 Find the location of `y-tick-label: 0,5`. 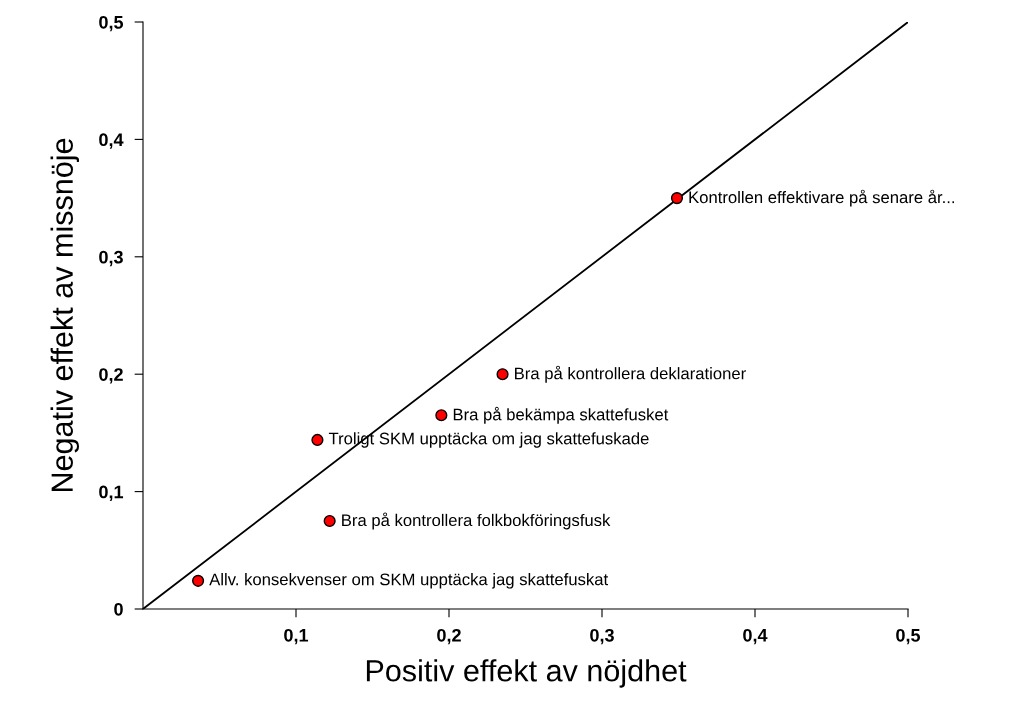

y-tick-label: 0,5 is located at coordinates (111, 23).